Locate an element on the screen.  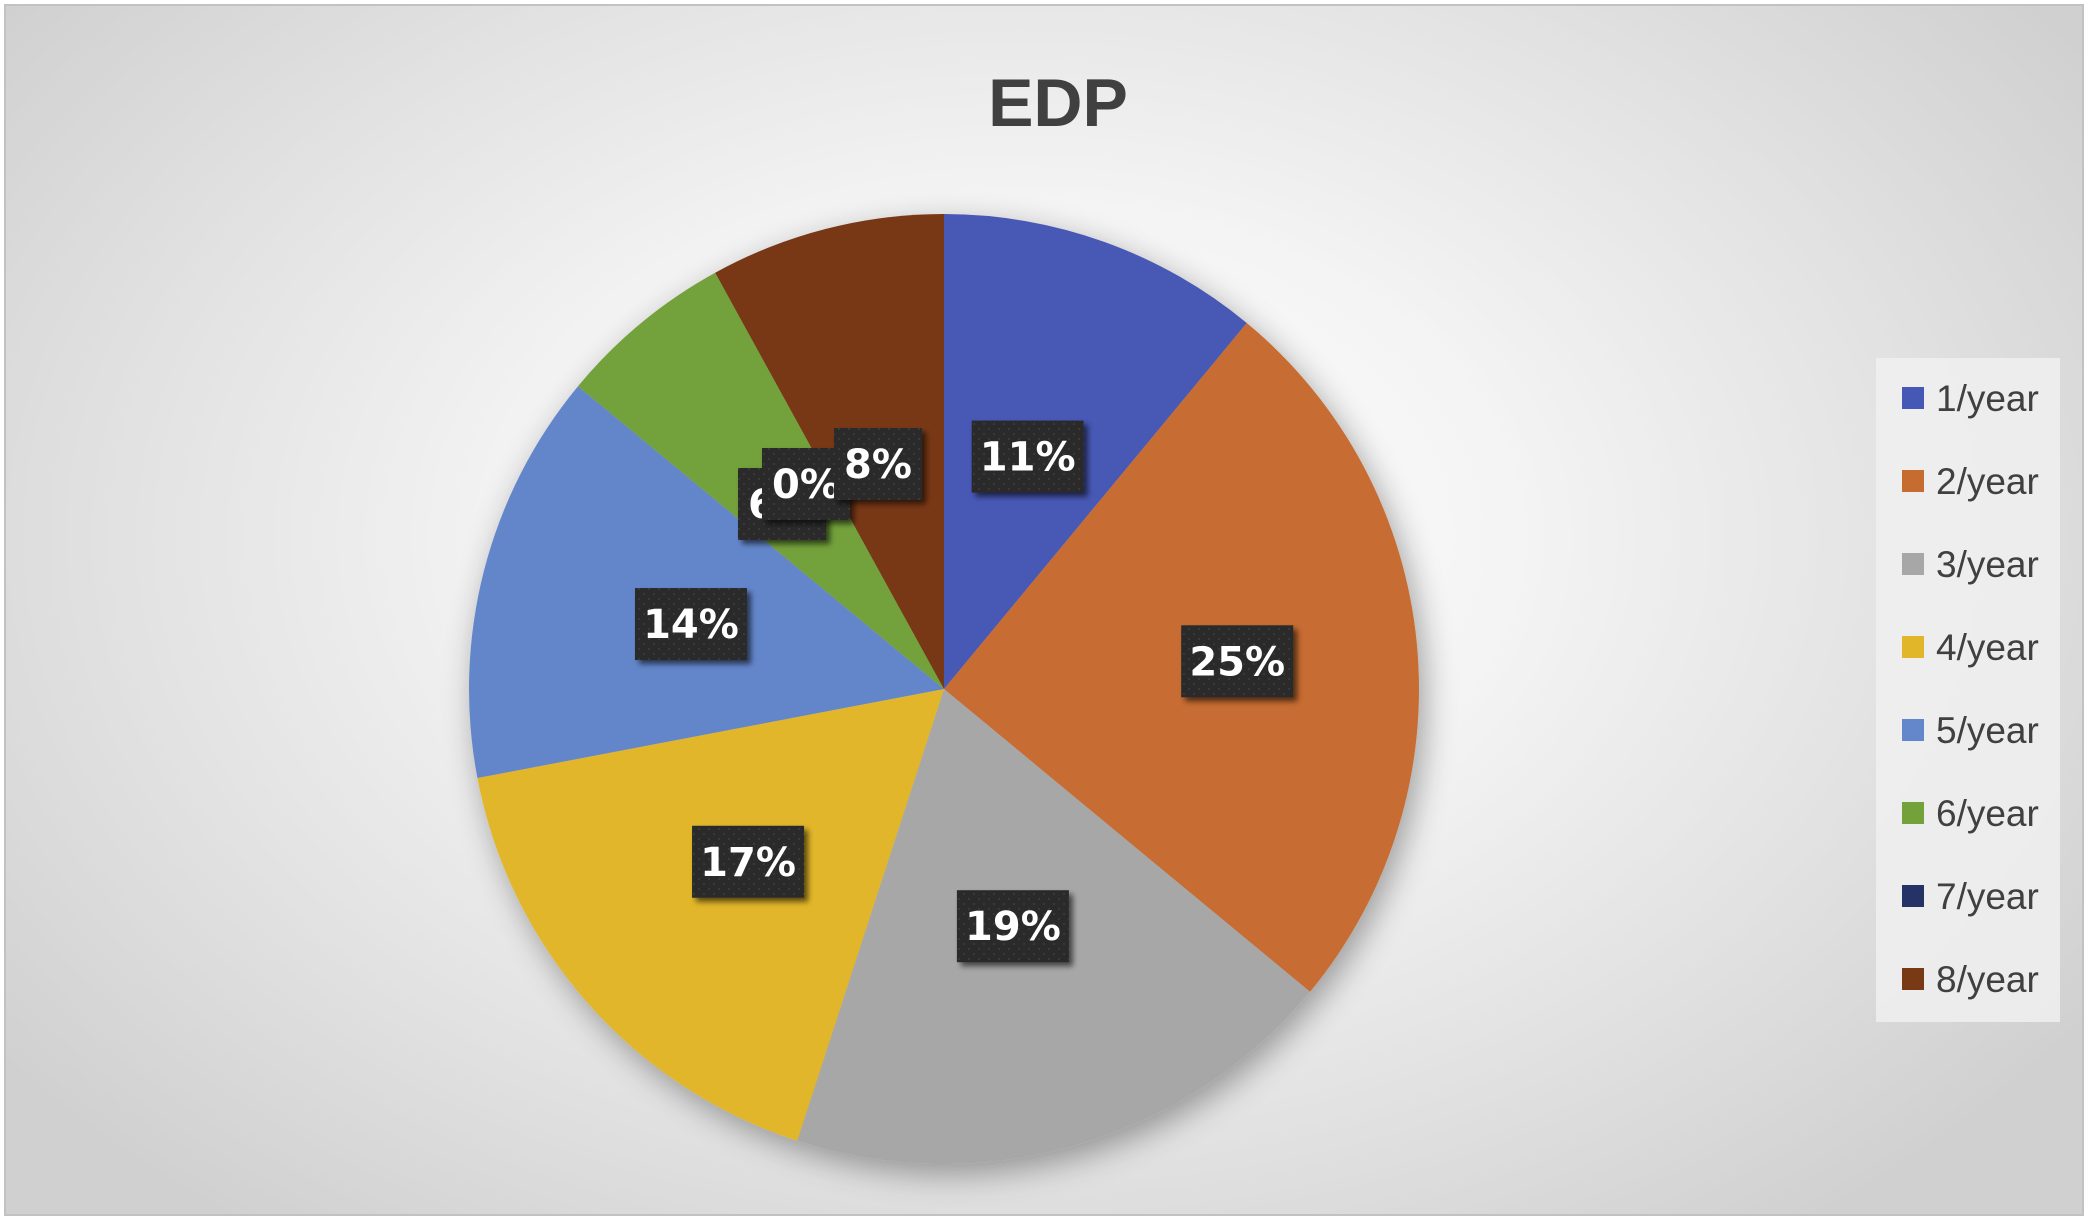
legend-label: 1/year is located at coordinates (1987, 398).